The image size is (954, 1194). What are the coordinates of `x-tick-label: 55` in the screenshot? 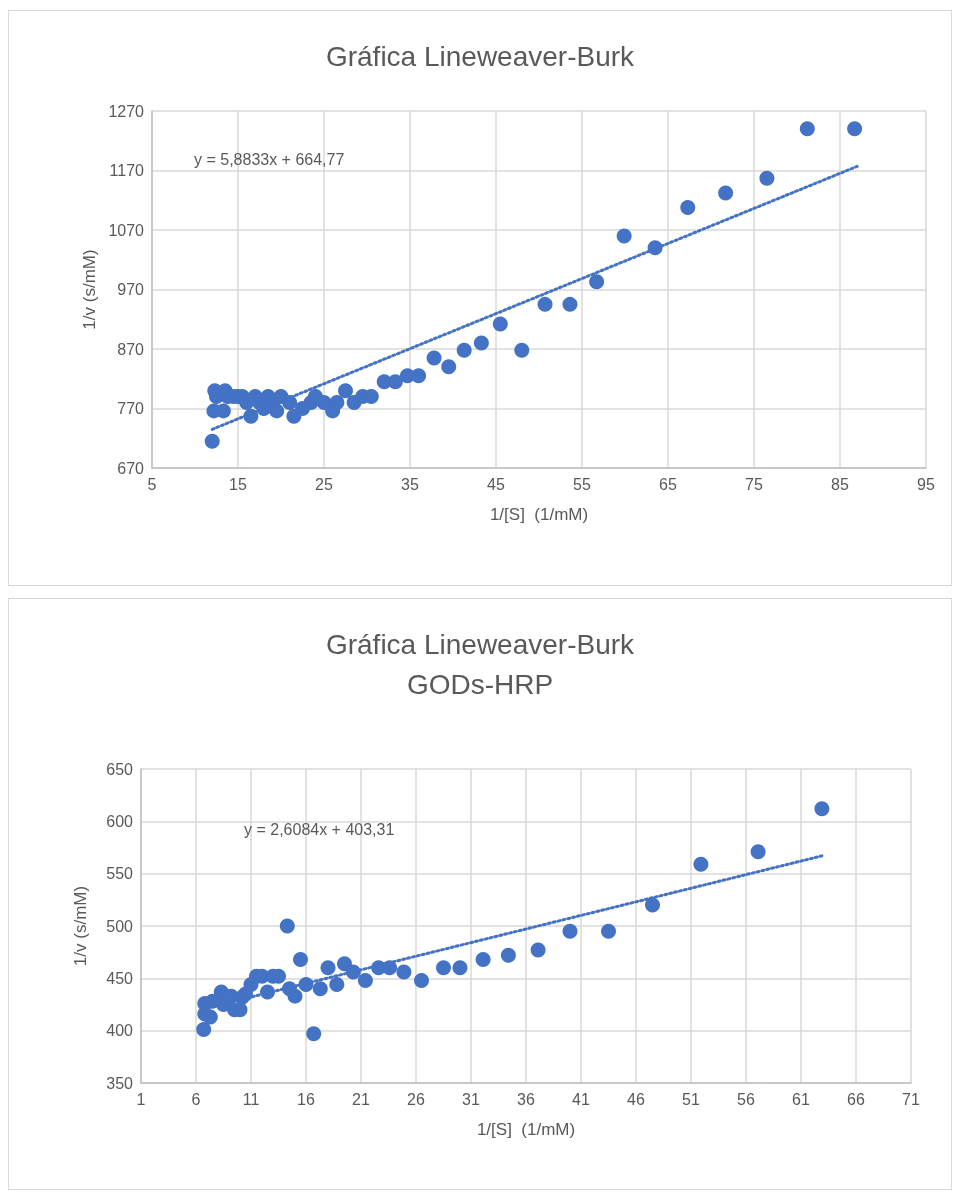 It's located at (582, 484).